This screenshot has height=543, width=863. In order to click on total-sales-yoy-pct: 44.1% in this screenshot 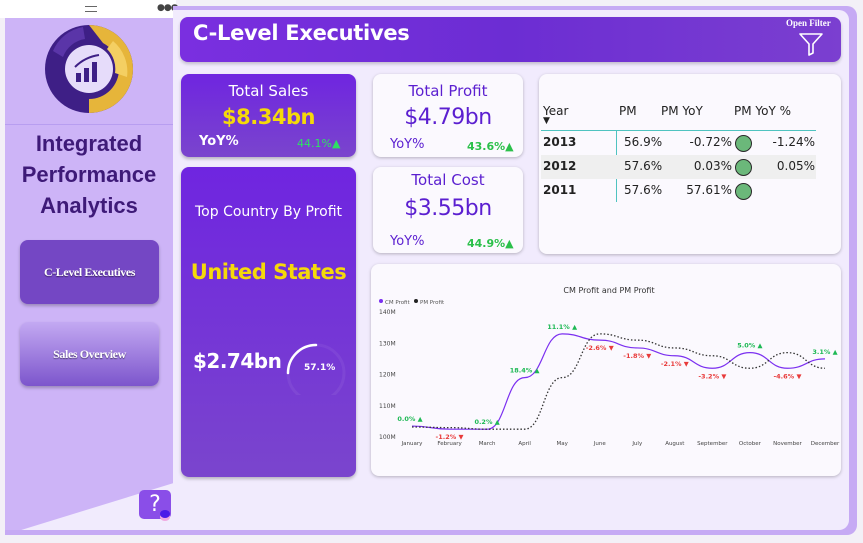, I will do `click(314, 143)`.